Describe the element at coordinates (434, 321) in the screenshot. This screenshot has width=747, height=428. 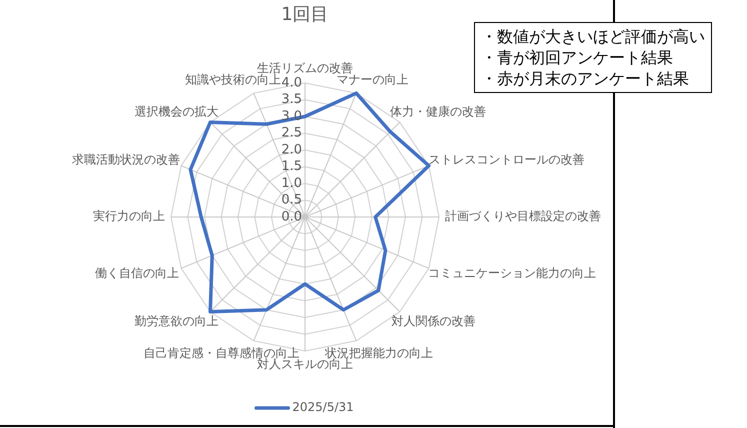
I see `spoke-label: 対人関係の改善` at that location.